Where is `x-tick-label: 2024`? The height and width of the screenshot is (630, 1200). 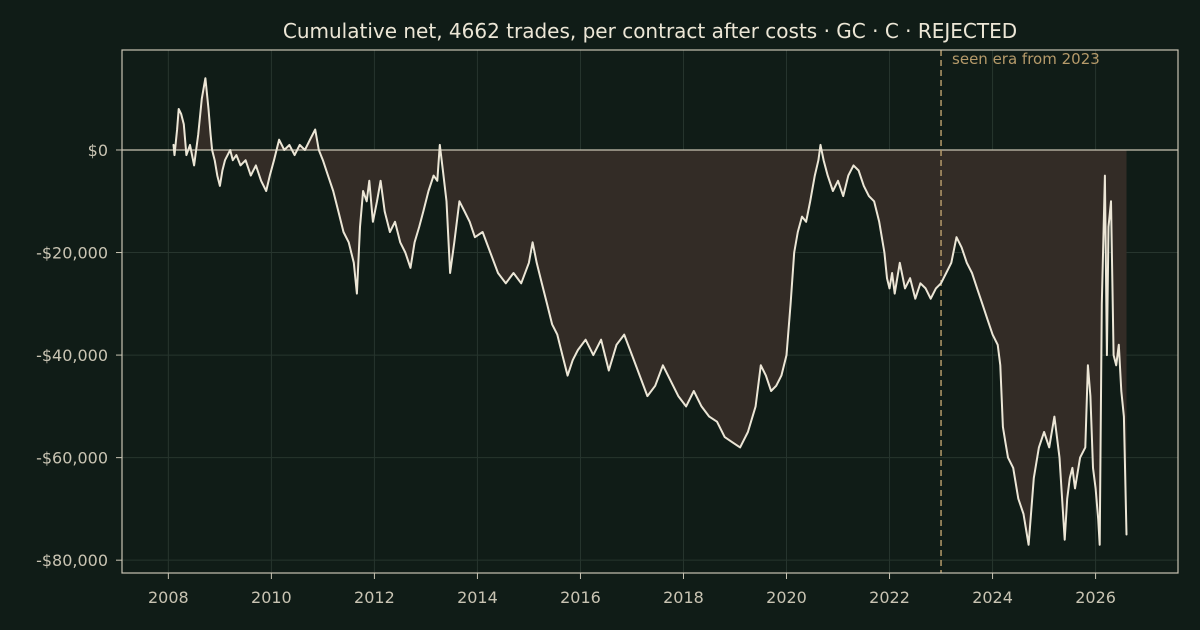
x-tick-label: 2024 is located at coordinates (992, 597).